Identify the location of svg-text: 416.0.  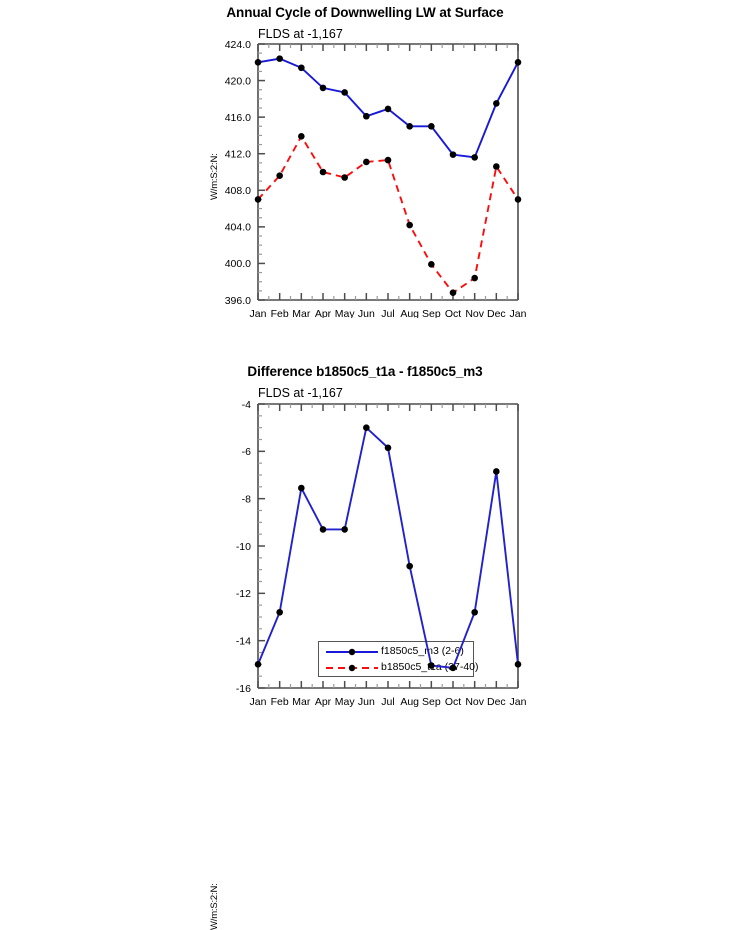
(238, 118).